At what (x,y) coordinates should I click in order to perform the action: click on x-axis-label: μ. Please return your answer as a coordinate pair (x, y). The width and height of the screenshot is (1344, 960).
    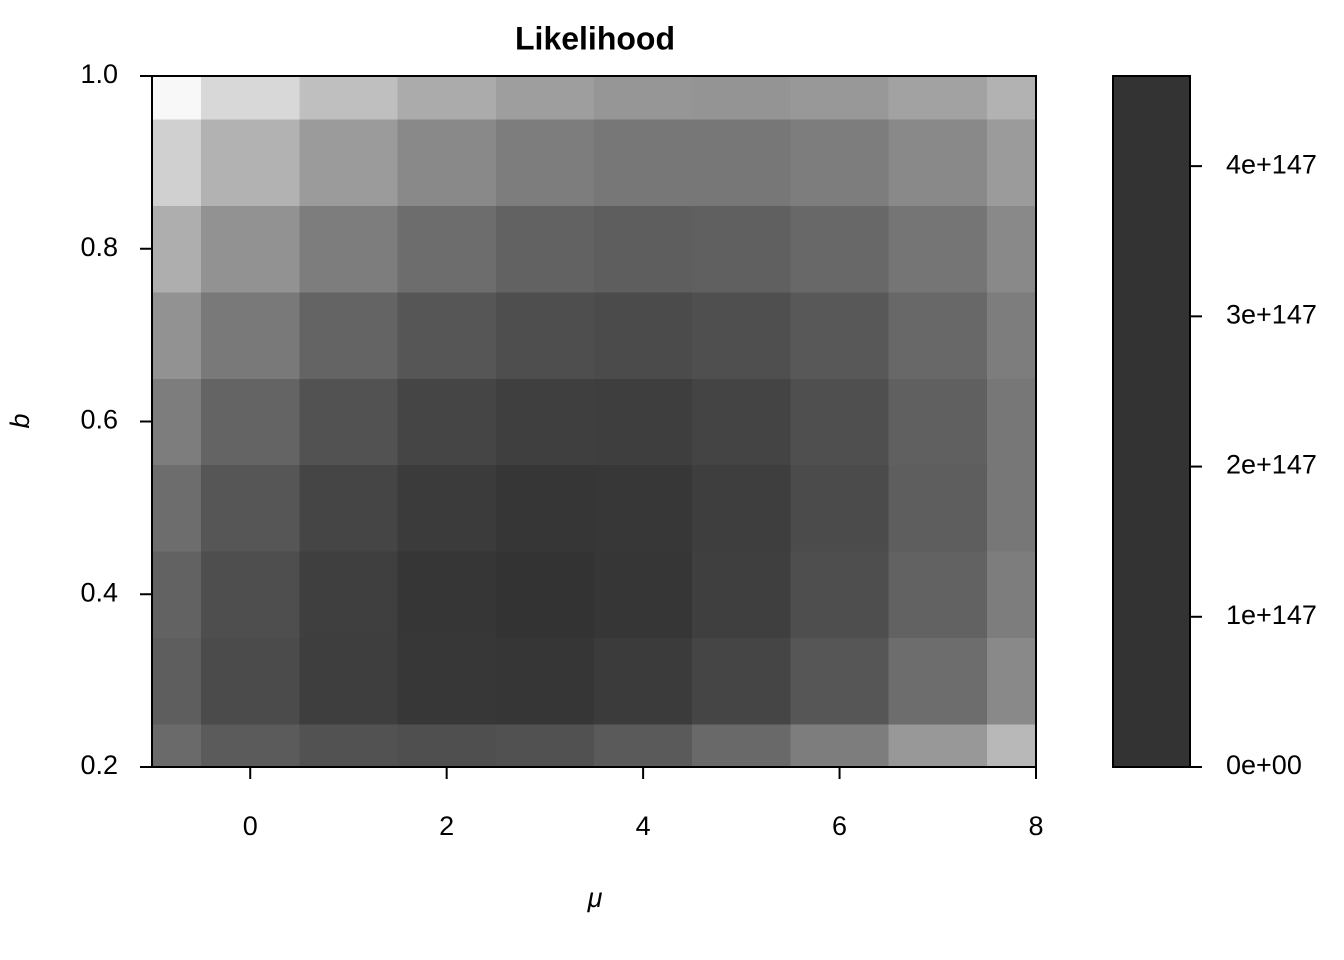
    Looking at the image, I should click on (595, 898).